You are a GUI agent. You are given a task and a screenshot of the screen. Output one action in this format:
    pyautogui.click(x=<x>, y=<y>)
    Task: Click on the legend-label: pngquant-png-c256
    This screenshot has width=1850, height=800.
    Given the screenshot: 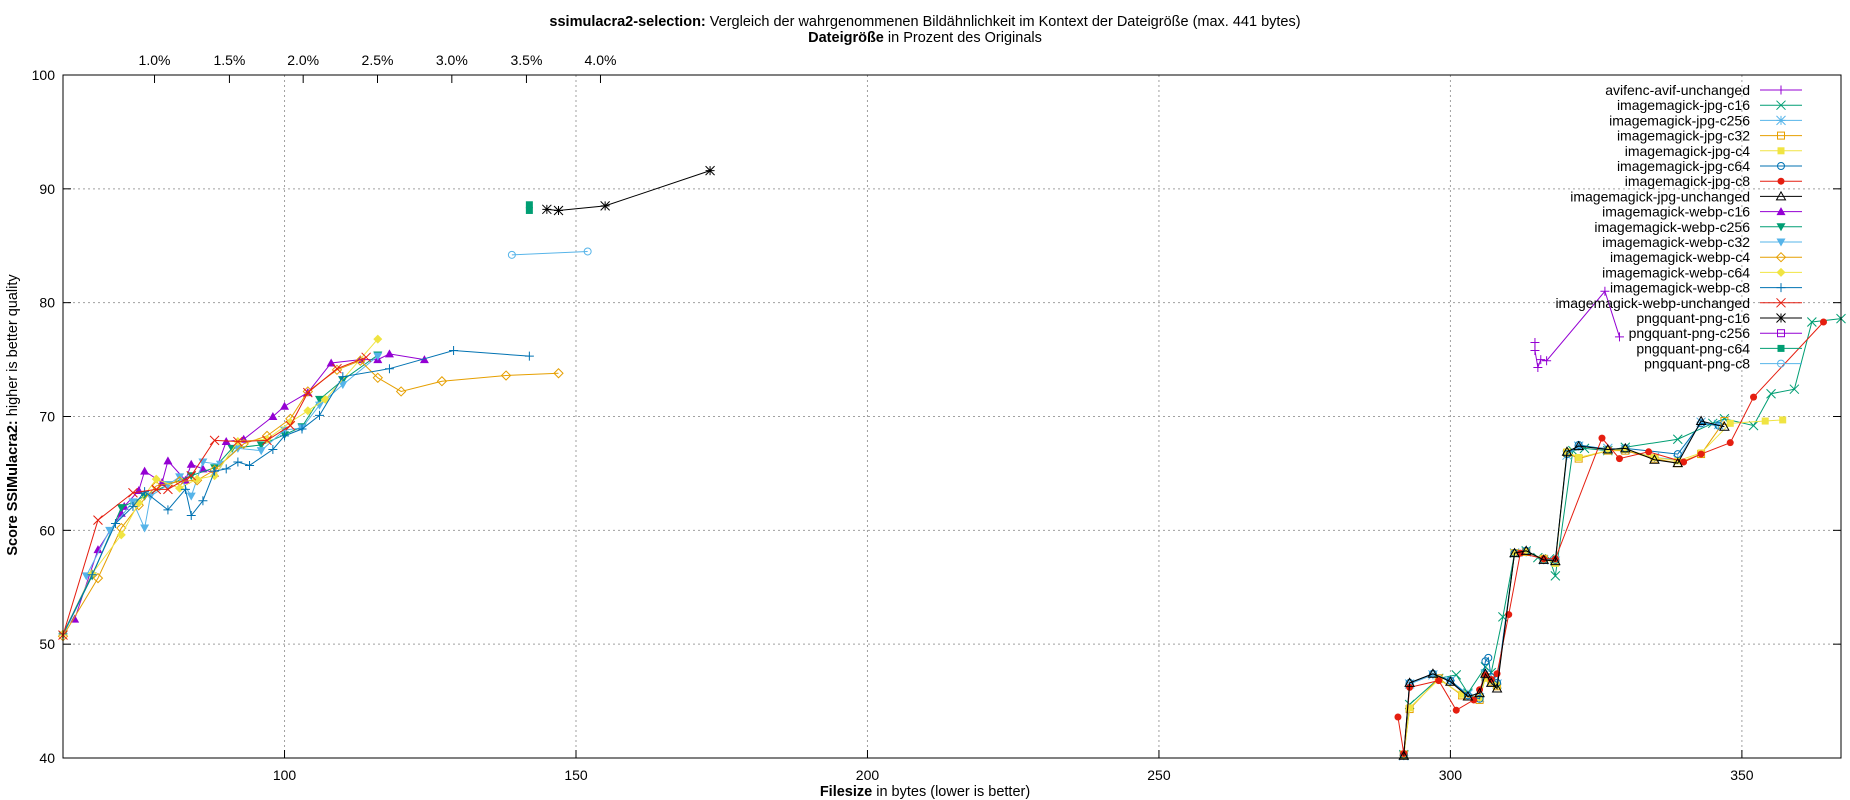 What is the action you would take?
    pyautogui.click(x=1690, y=333)
    